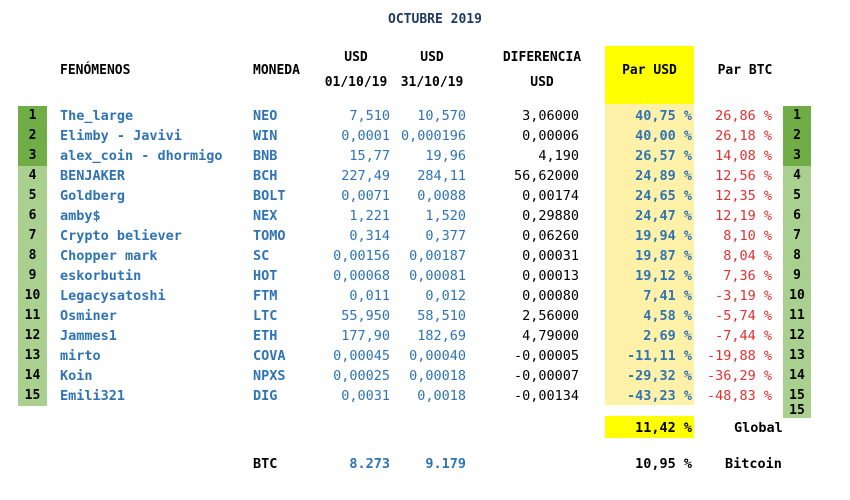 The width and height of the screenshot is (850, 500). I want to click on par-btc-value: -48,83 %, so click(739, 396).